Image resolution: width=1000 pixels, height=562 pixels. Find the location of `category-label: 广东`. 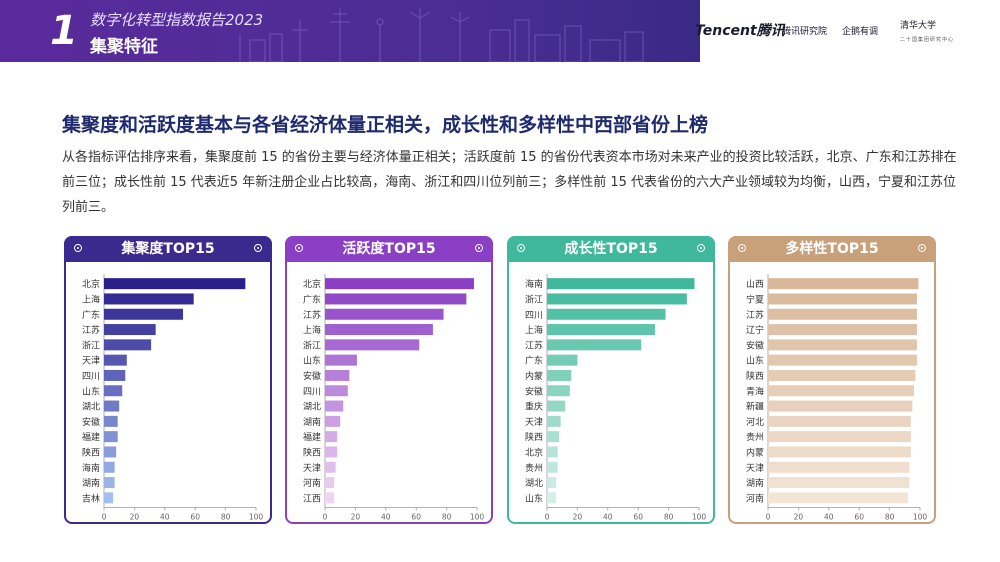

category-label: 广东 is located at coordinates (91, 315).